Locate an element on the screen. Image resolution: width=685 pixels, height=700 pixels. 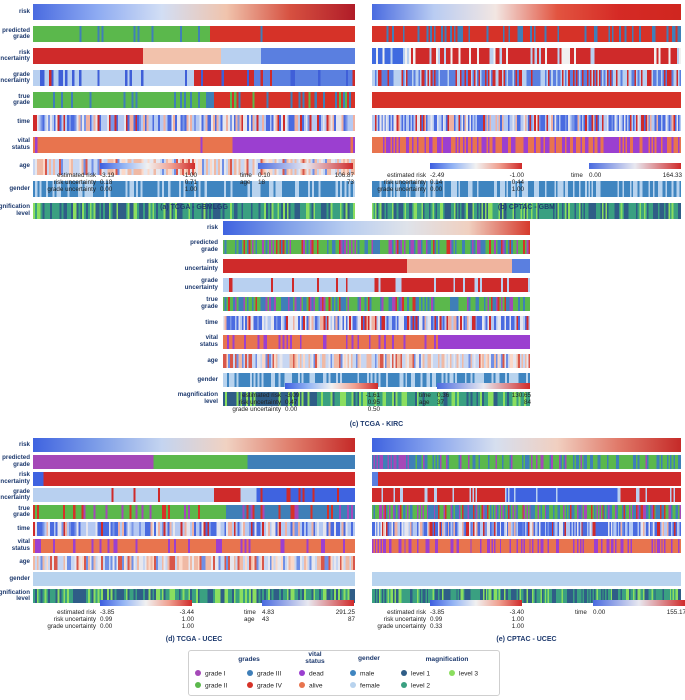
legend-grade-1: grade I is located at coordinates (210, 674).